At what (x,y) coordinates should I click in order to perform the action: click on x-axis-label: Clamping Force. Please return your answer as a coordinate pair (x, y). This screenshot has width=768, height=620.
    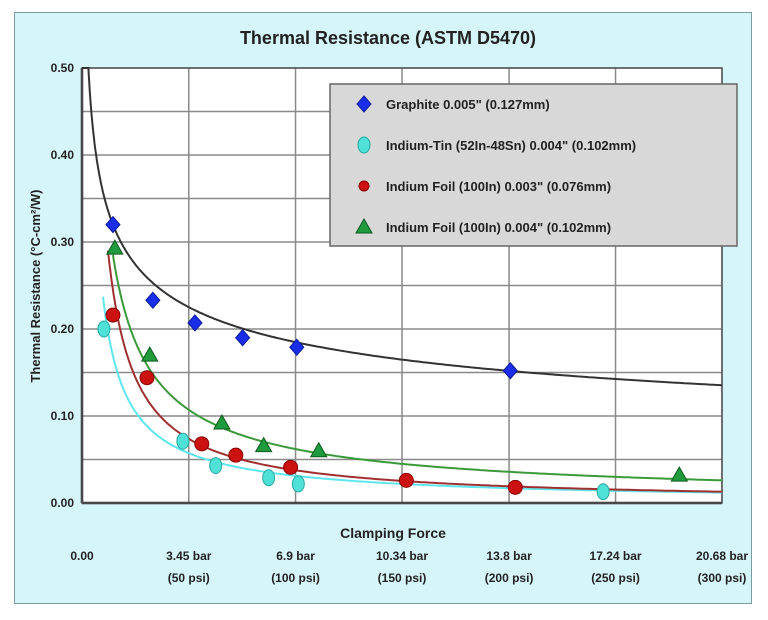
    Looking at the image, I should click on (393, 533).